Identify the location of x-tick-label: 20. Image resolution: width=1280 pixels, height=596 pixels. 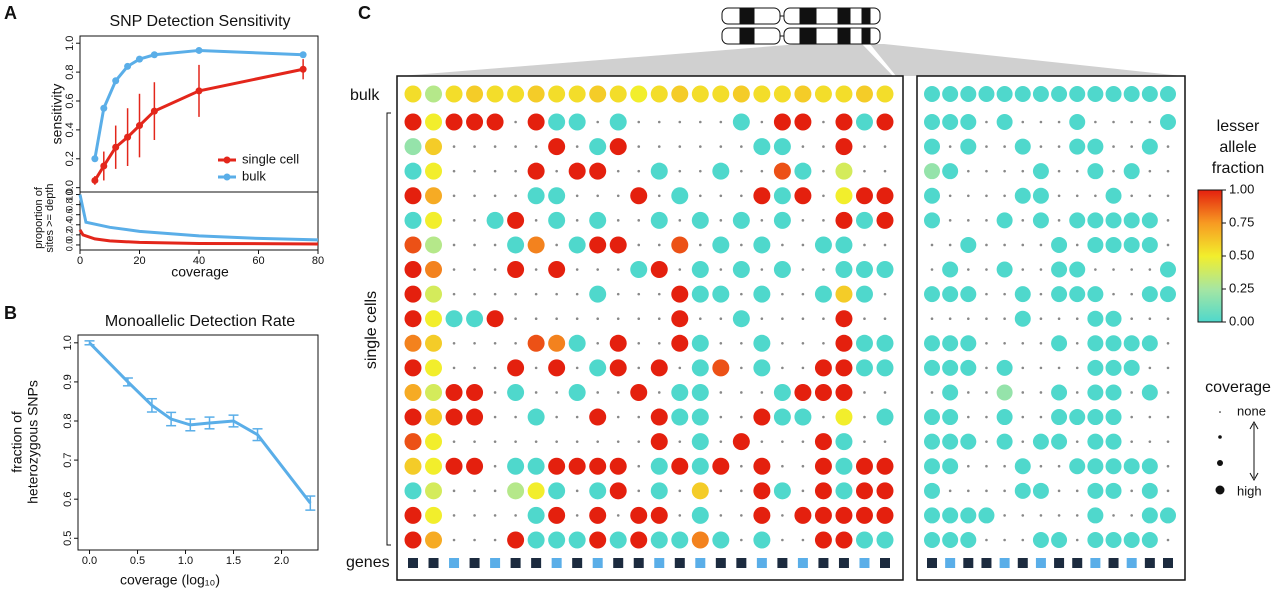
(139, 261).